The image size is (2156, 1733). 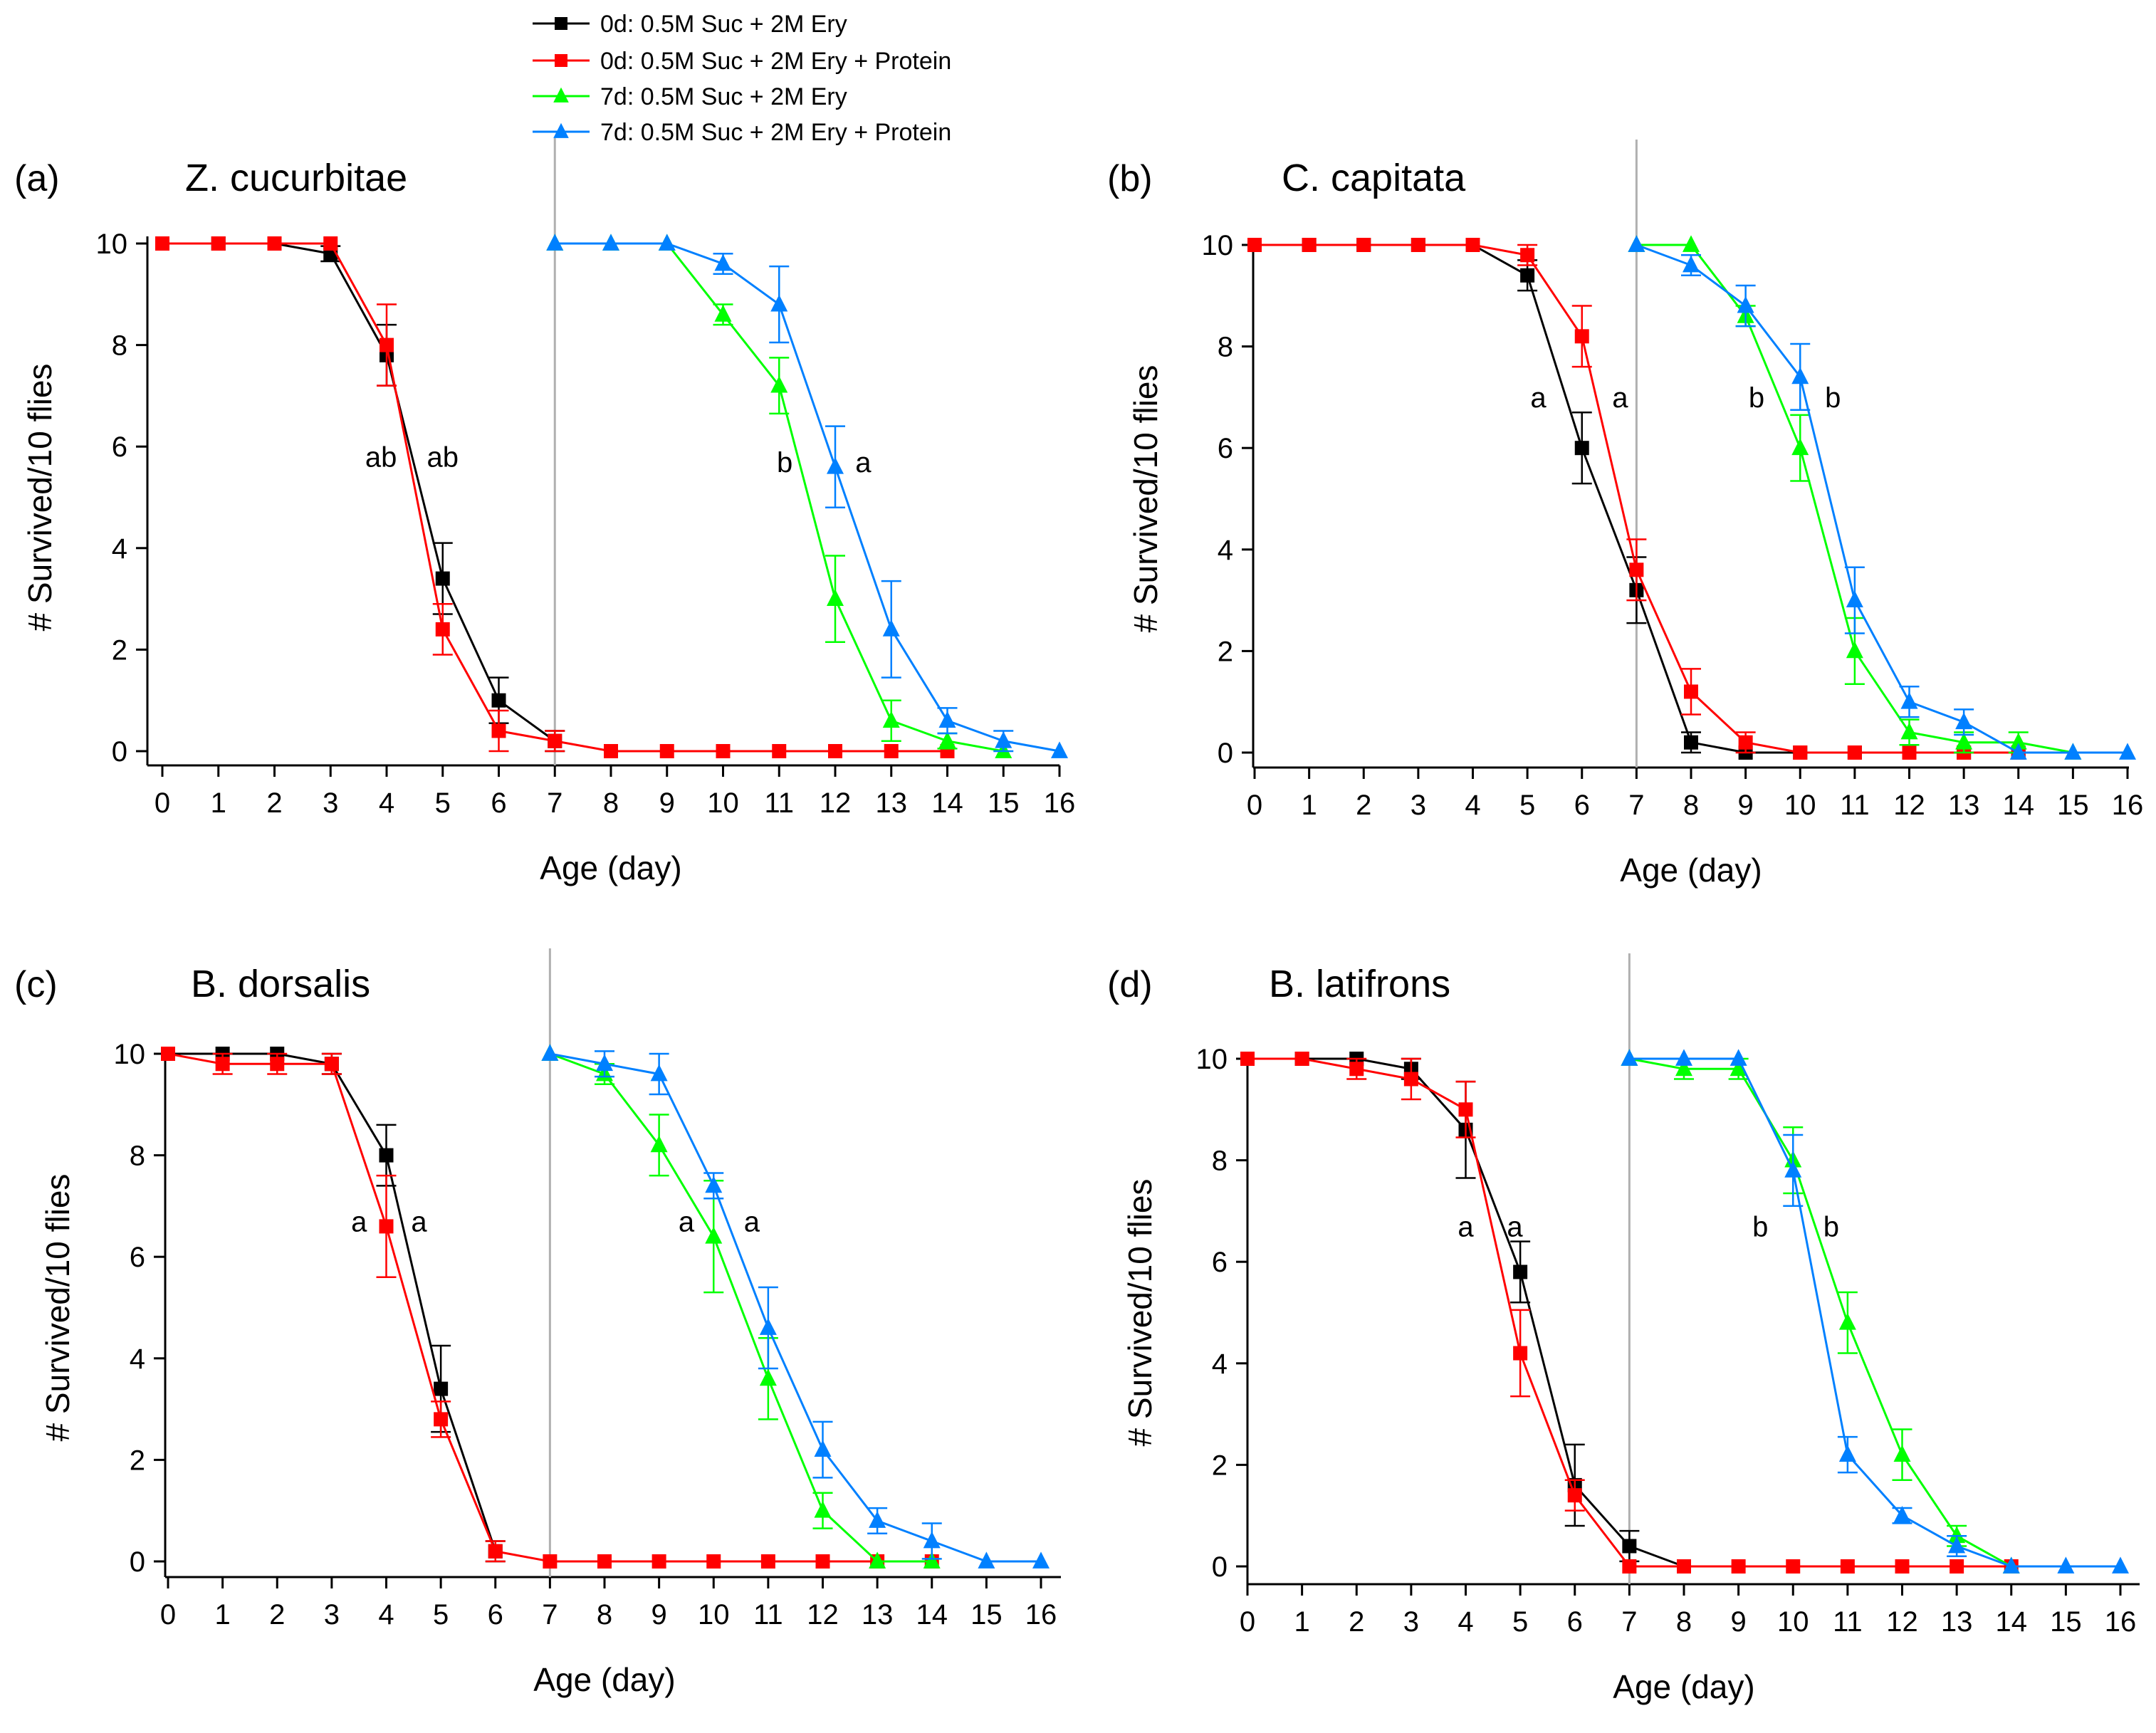 What do you see at coordinates (723, 97) in the screenshot?
I see `legend-label: 7d: 0.5M Suc + 2M Ery` at bounding box center [723, 97].